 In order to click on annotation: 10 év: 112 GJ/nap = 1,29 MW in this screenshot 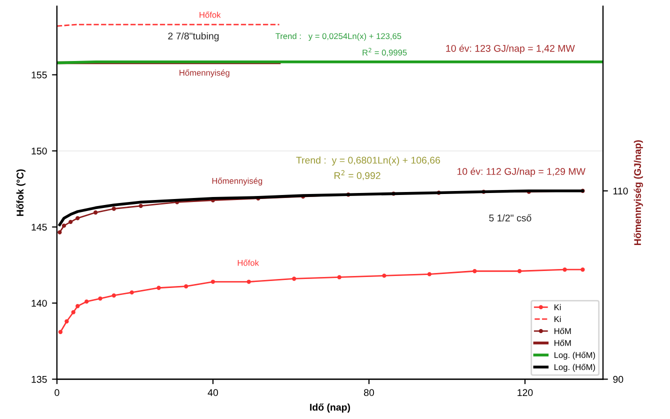, I will do `click(521, 172)`.